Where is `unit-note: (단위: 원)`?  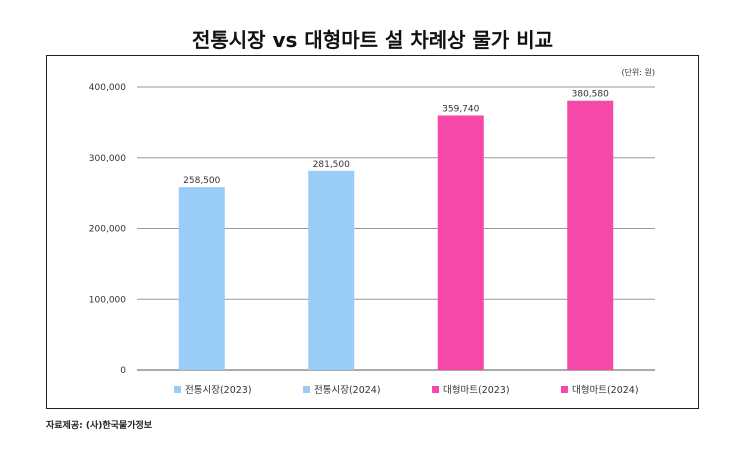
unit-note: (단위: 원) is located at coordinates (638, 72).